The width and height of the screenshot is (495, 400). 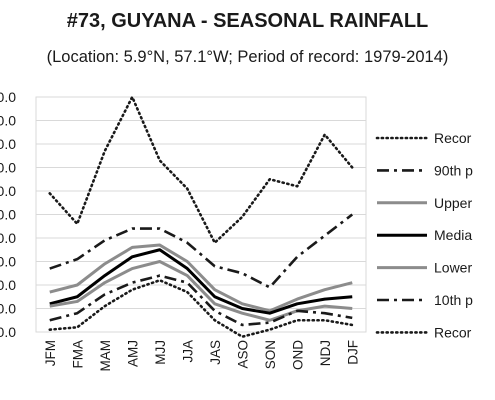 What do you see at coordinates (297, 355) in the screenshot?
I see `x-tick-label: OND` at bounding box center [297, 355].